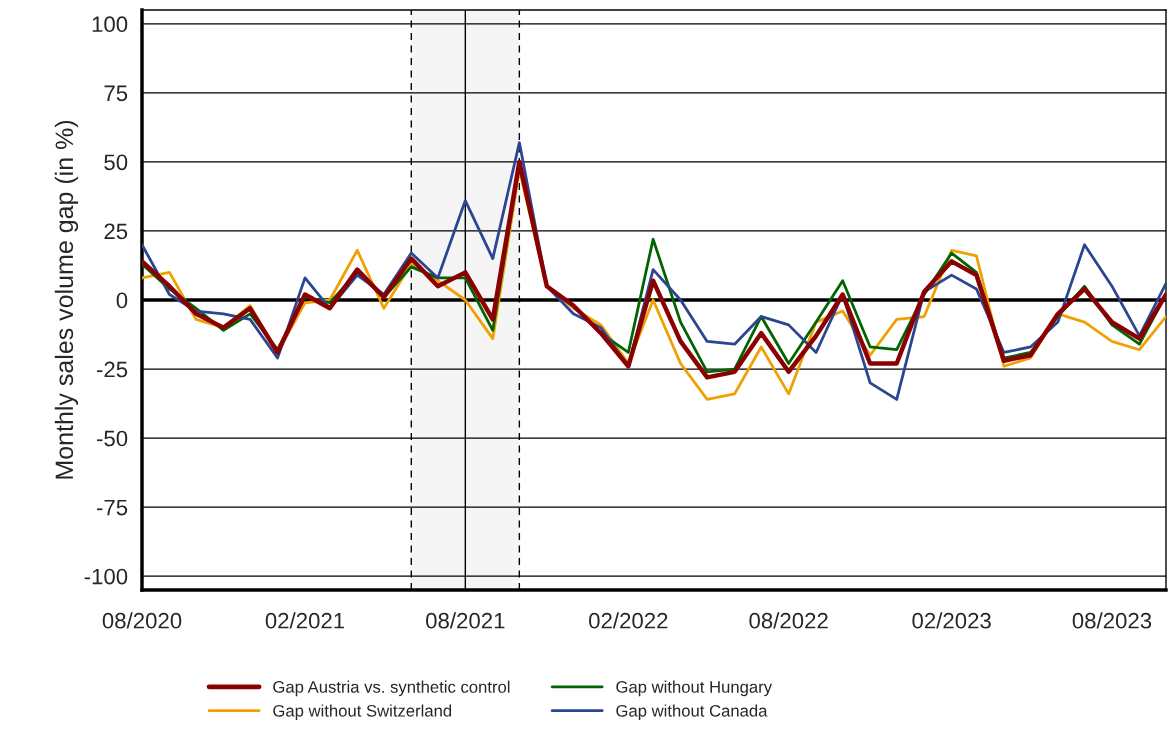  I want to click on x-tick-label: 02/2023, so click(951, 620).